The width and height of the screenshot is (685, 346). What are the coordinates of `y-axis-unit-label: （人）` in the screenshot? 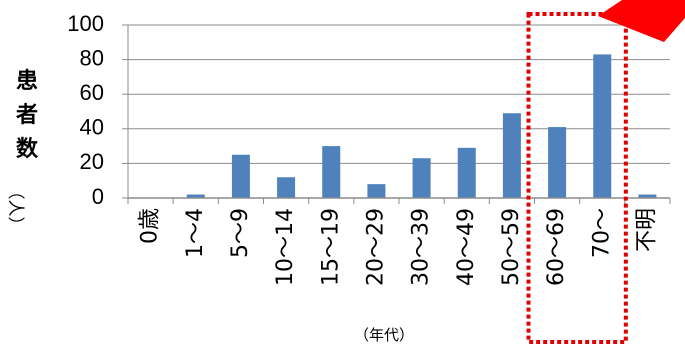 It's located at (15, 208).